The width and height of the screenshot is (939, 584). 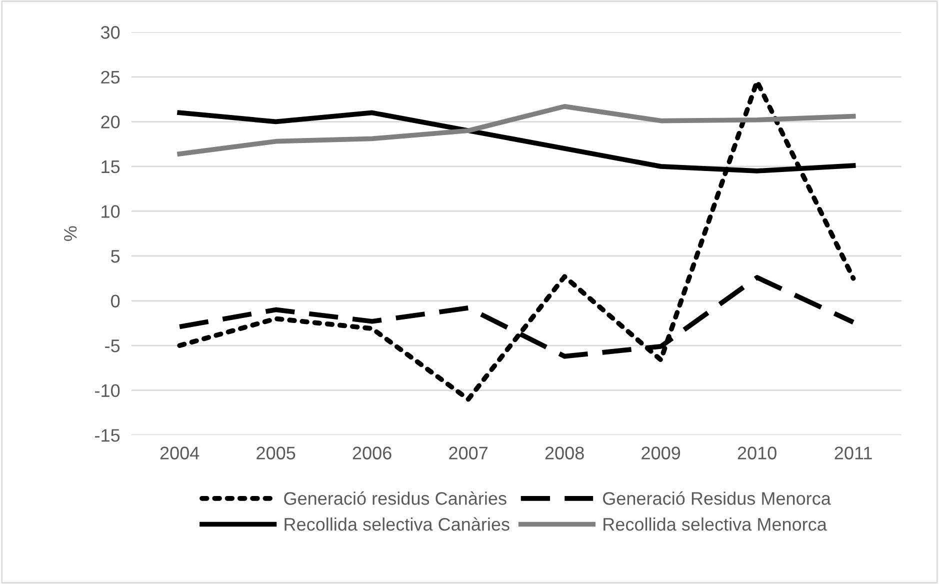 What do you see at coordinates (564, 453) in the screenshot?
I see `x-tick-label: 2008` at bounding box center [564, 453].